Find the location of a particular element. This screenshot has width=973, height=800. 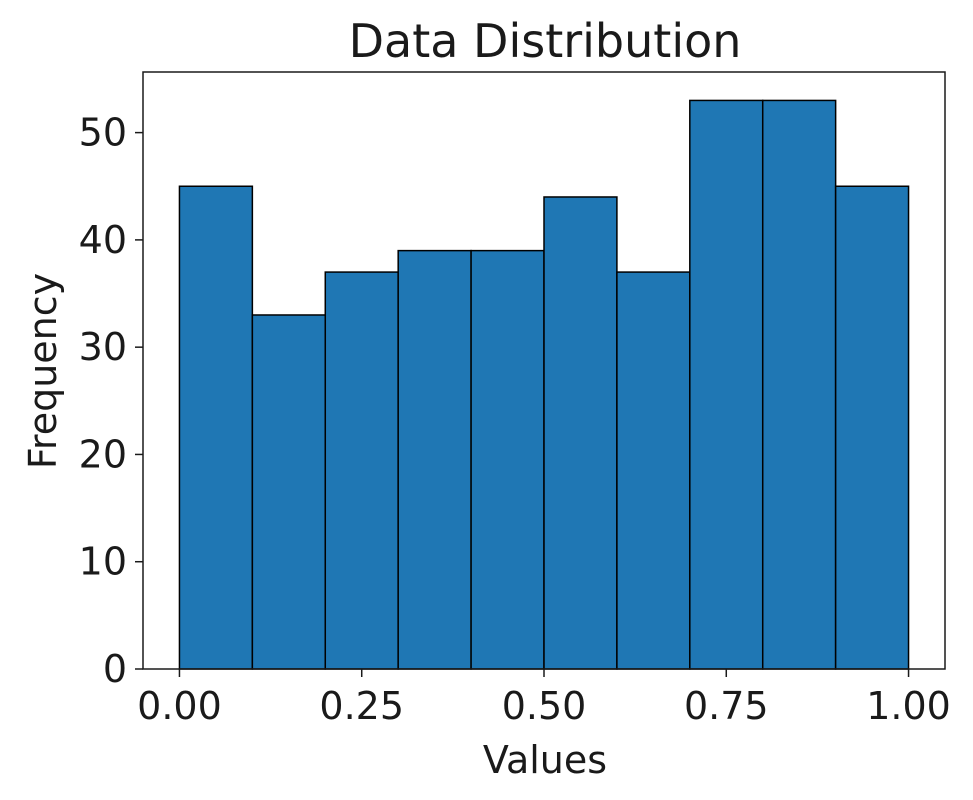

y-axis-label: Frequency is located at coordinates (43, 371).